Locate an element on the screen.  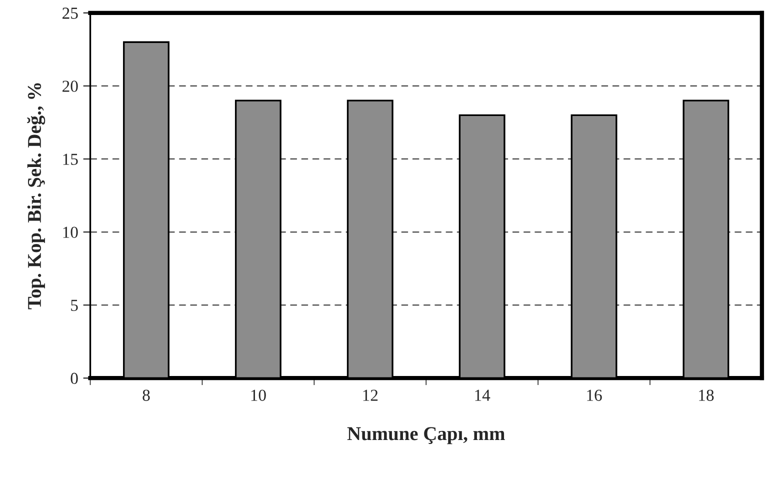
x-tick-label: 14 is located at coordinates (482, 395).